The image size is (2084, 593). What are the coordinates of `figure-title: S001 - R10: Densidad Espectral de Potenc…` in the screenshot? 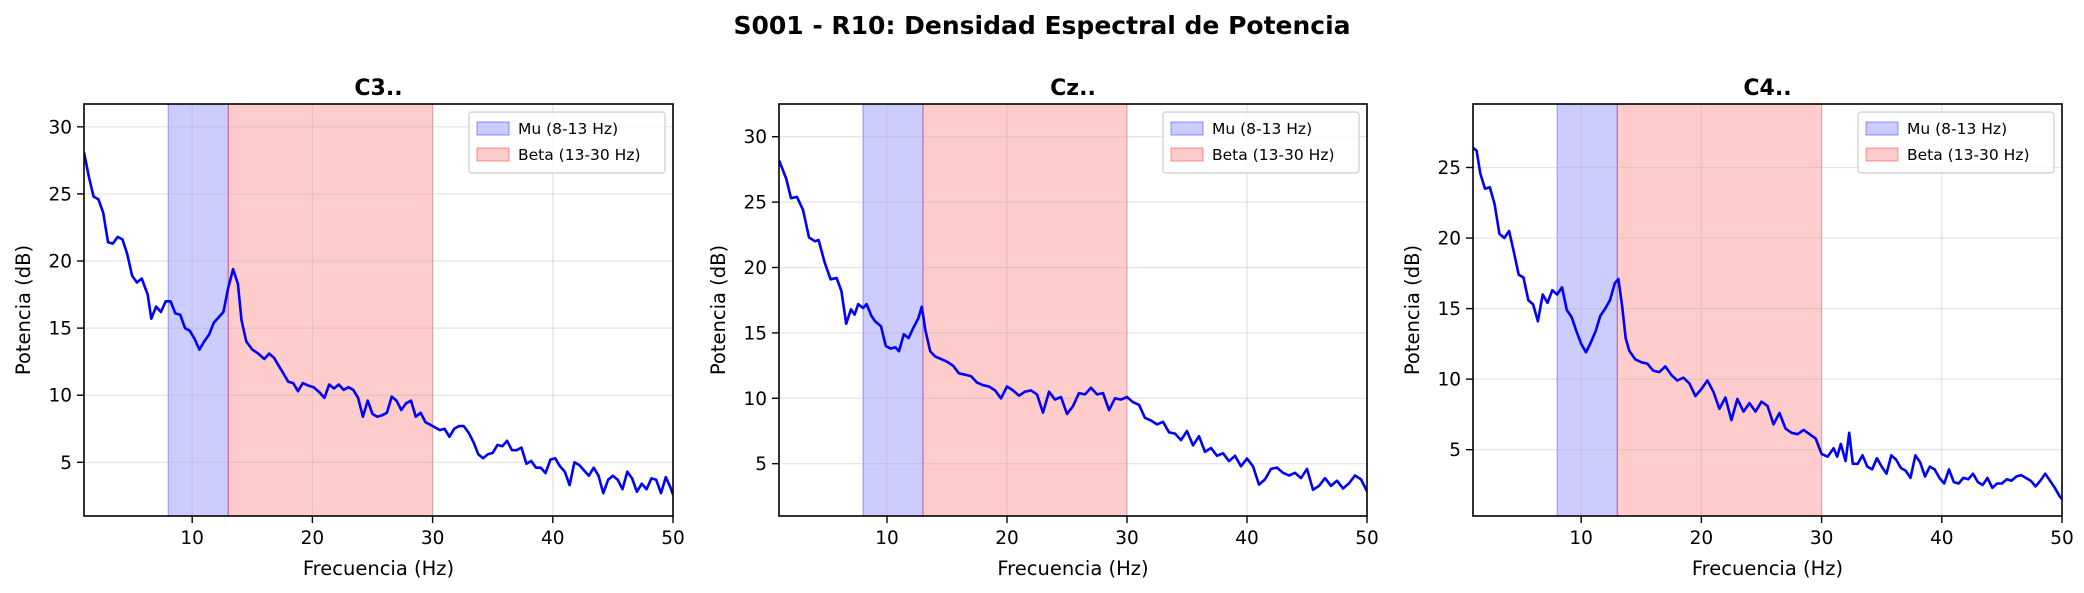 It's located at (1041, 25).